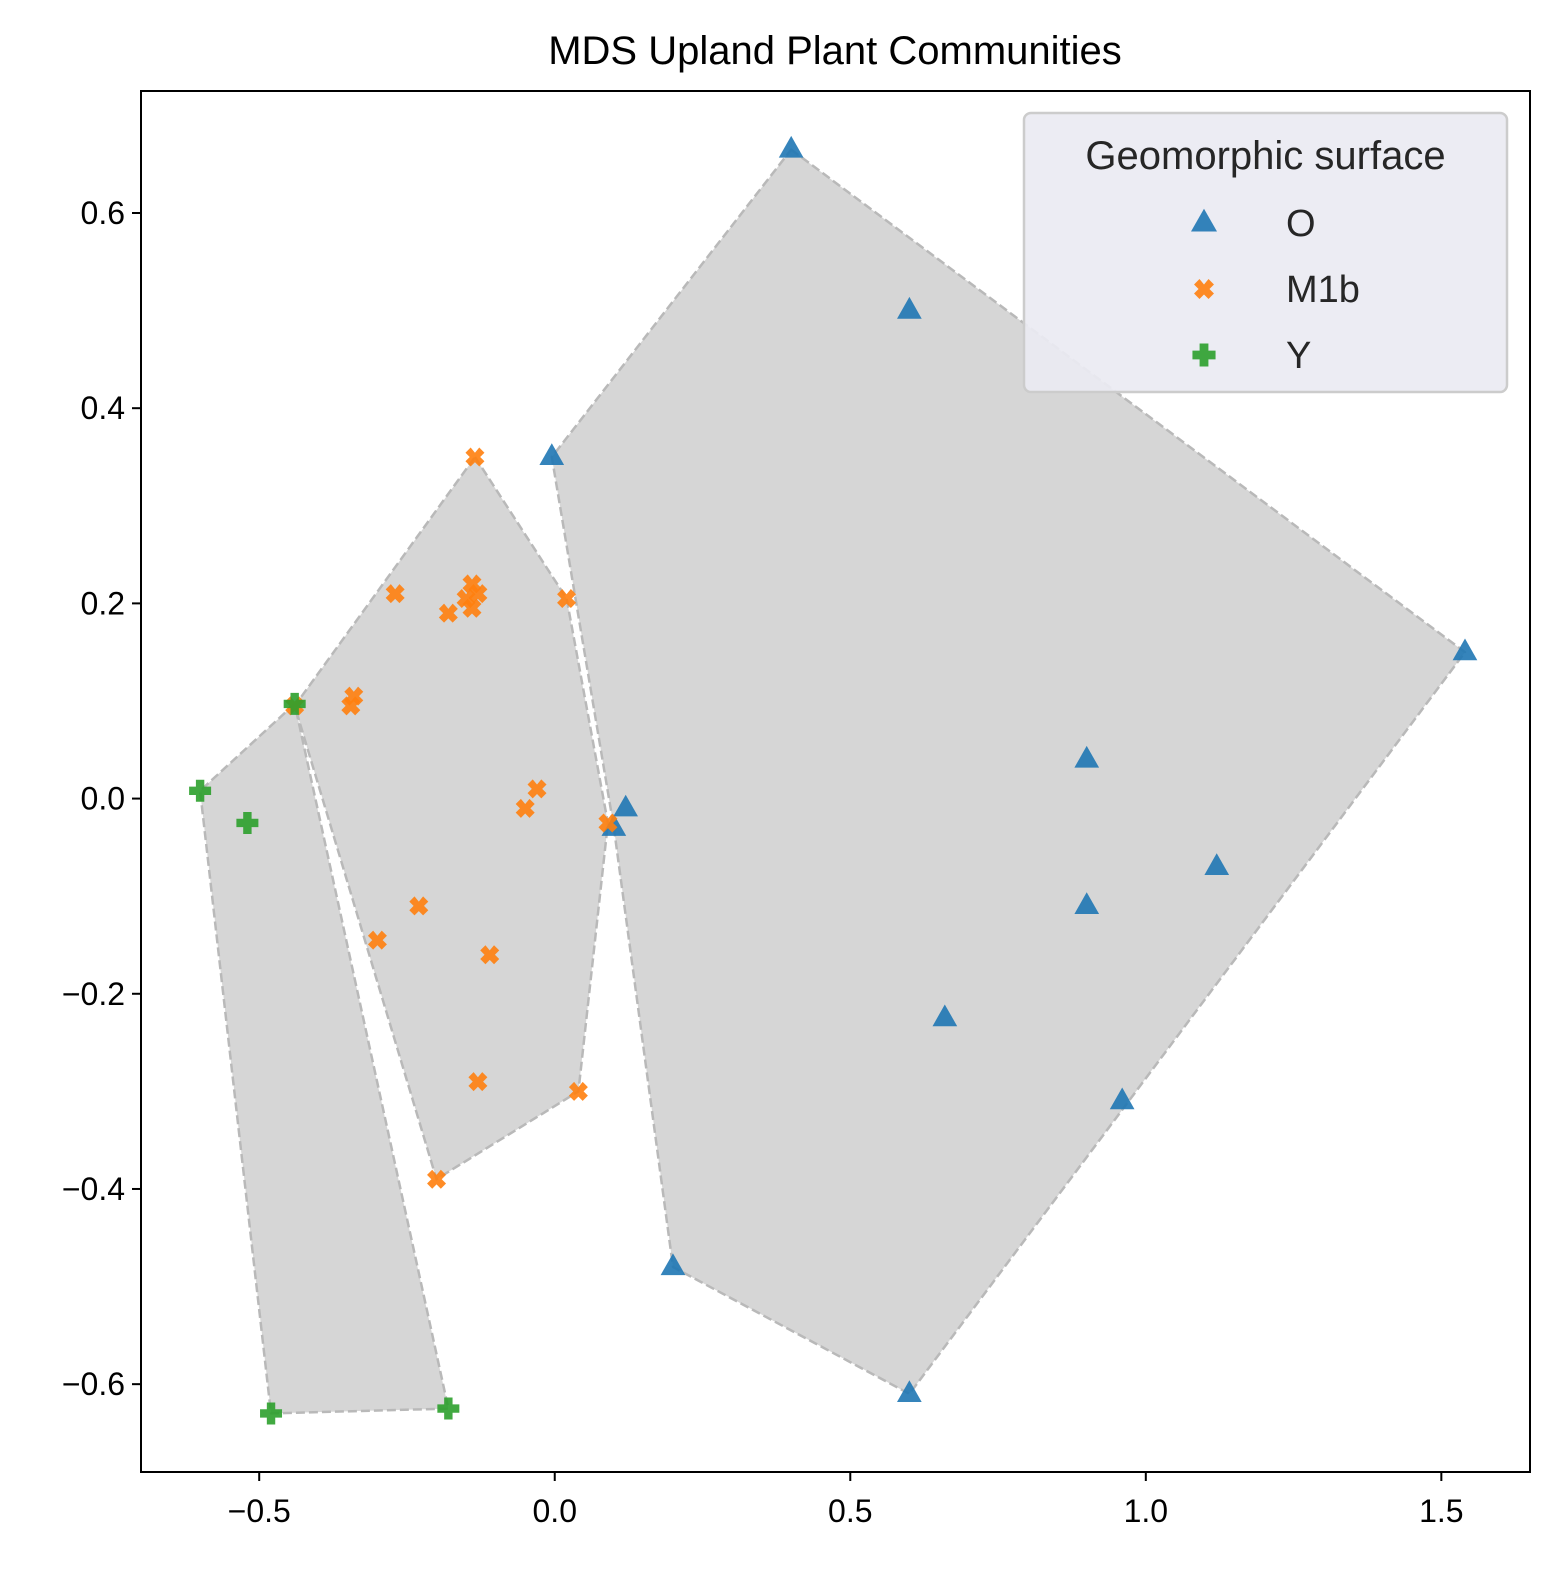 This screenshot has width=1566, height=1579. I want to click on x-tick-label: 0.5, so click(850, 1511).